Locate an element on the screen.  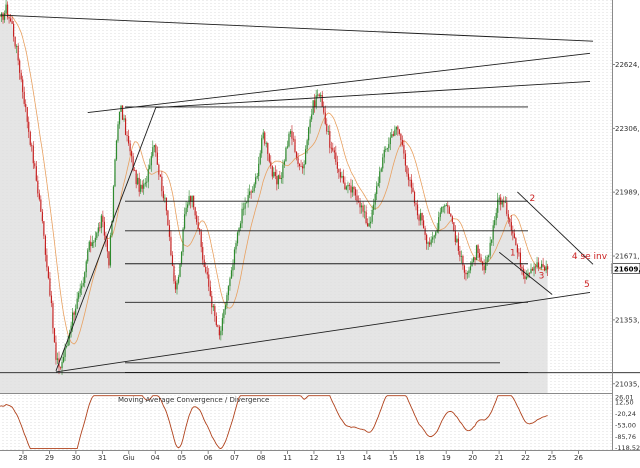
time-tick-label: 19 is located at coordinates (446, 458).